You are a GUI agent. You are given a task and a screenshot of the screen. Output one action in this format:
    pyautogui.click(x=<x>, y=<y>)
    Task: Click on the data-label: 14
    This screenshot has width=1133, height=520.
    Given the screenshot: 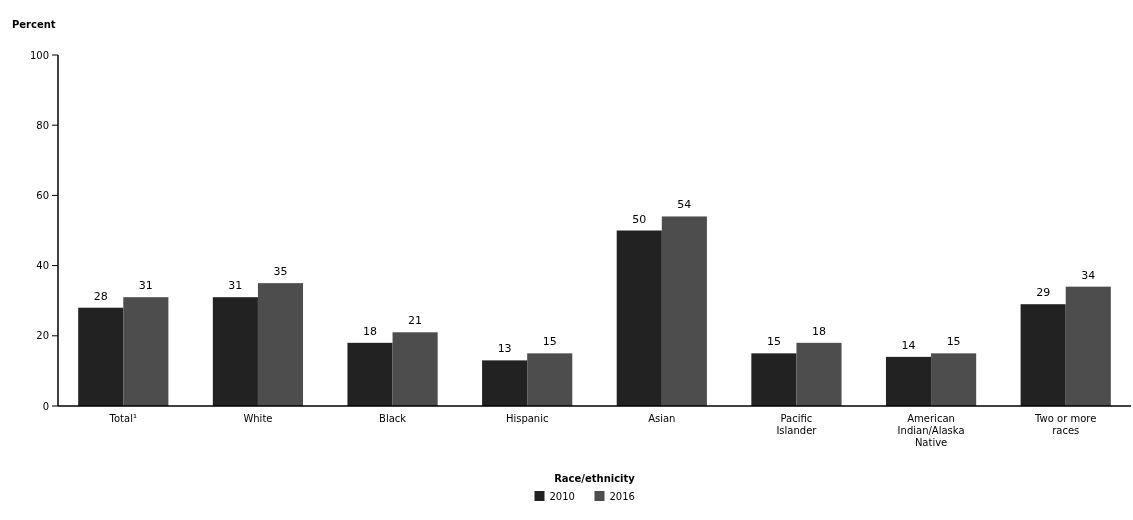 What is the action you would take?
    pyautogui.click(x=908, y=345)
    